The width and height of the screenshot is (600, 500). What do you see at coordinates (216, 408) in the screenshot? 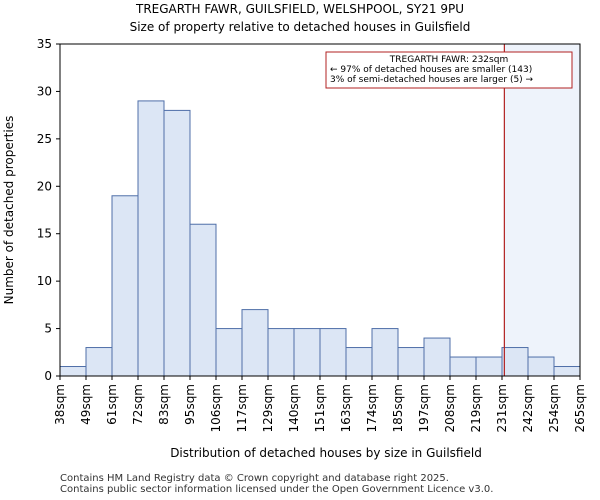
I see `x-tick-label-6: 106sqm` at bounding box center [216, 408].